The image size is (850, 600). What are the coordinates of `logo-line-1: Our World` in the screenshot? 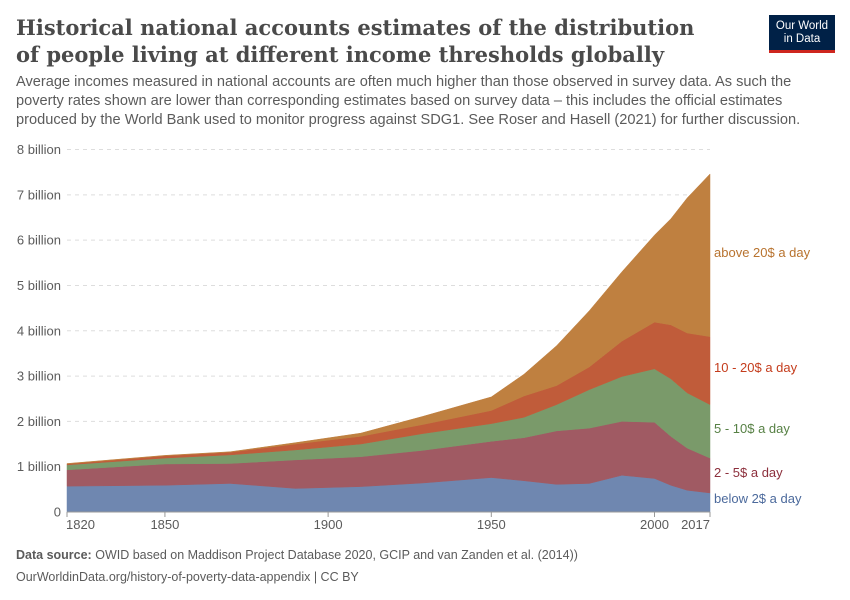 It's located at (802, 26).